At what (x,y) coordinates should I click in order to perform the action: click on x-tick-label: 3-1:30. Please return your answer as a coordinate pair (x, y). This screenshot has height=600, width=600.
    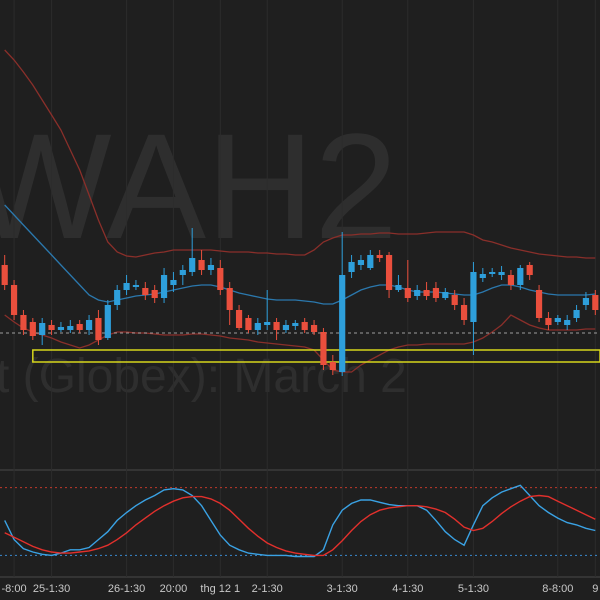
    Looking at the image, I should click on (342, 589).